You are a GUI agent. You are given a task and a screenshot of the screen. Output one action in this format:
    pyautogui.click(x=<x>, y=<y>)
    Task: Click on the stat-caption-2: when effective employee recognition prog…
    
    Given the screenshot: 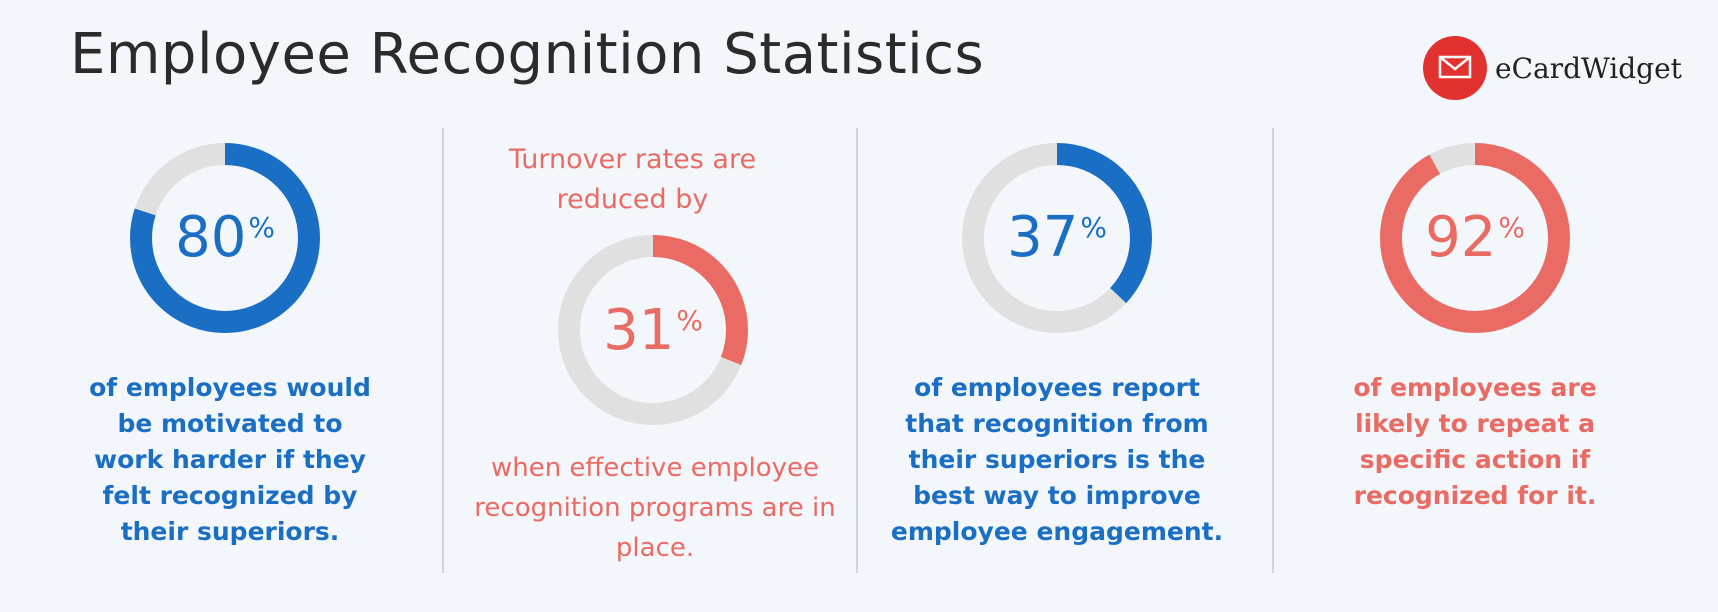 What is the action you would take?
    pyautogui.click(x=655, y=508)
    